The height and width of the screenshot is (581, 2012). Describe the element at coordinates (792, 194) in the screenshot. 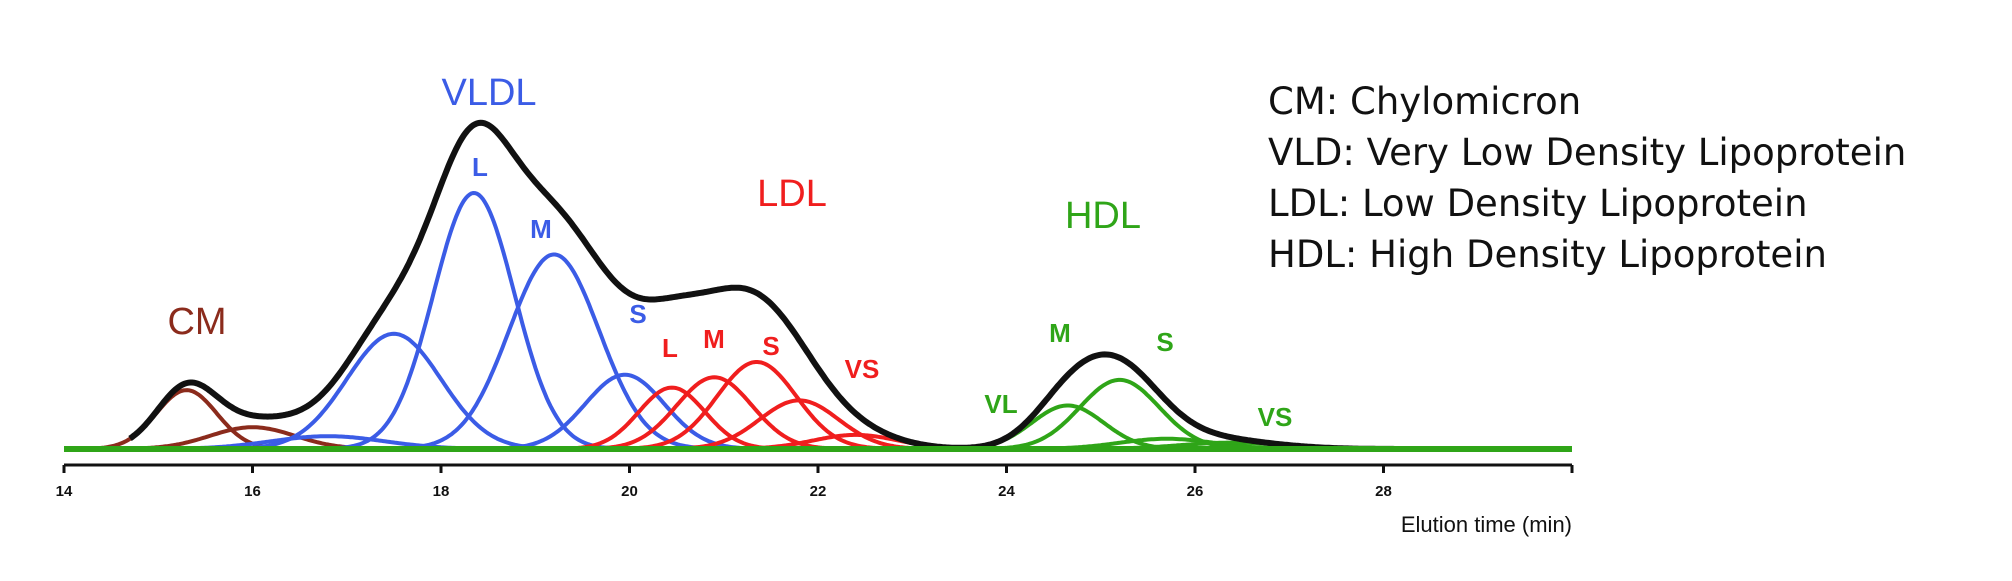

I see `group-label-ldl: LDL` at that location.